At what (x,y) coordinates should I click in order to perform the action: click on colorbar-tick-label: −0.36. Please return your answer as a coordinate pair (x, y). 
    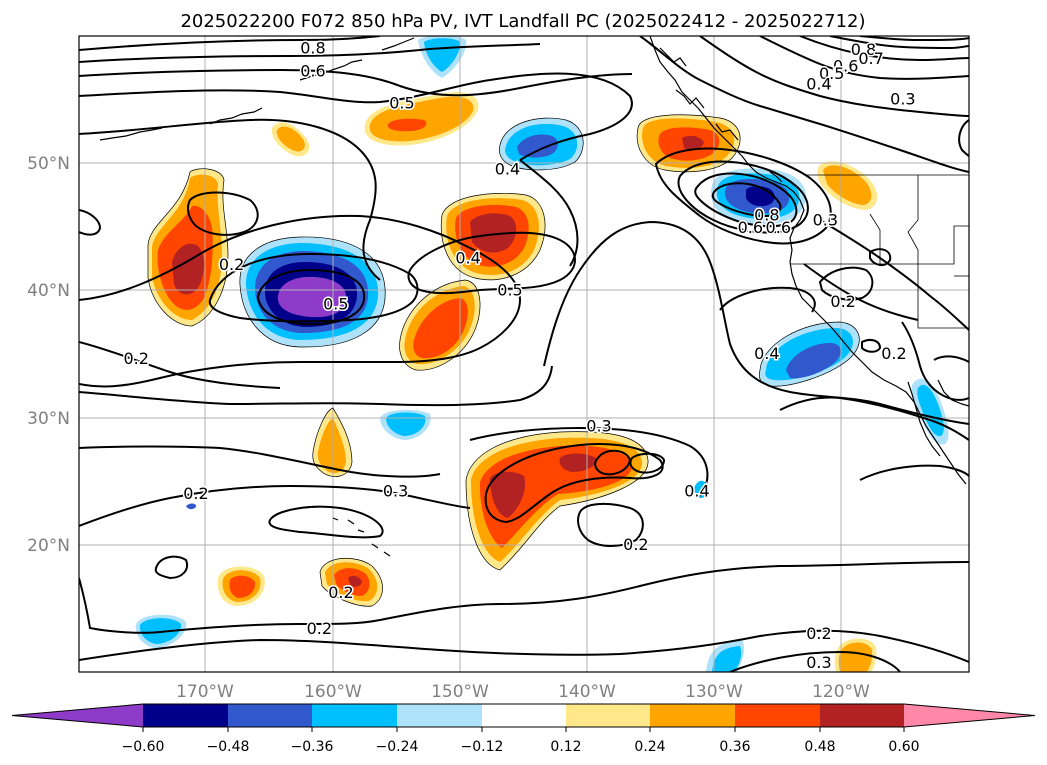
    Looking at the image, I should click on (312, 747).